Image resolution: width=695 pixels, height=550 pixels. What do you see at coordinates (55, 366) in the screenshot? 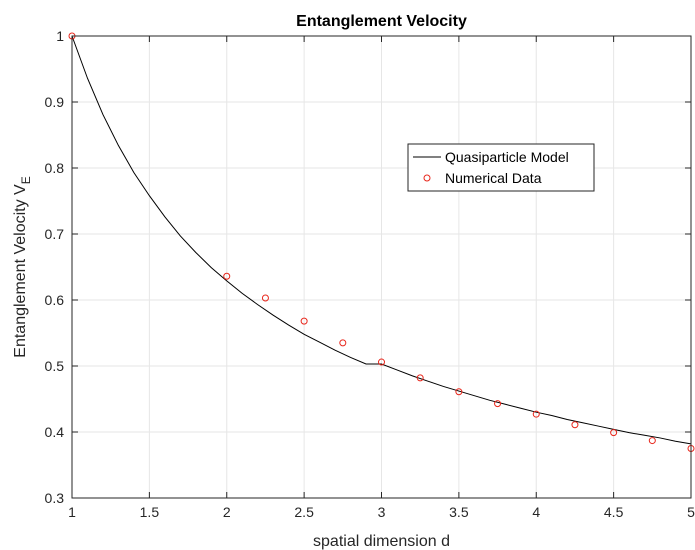
I see `y-tick-label: 0.5` at bounding box center [55, 366].